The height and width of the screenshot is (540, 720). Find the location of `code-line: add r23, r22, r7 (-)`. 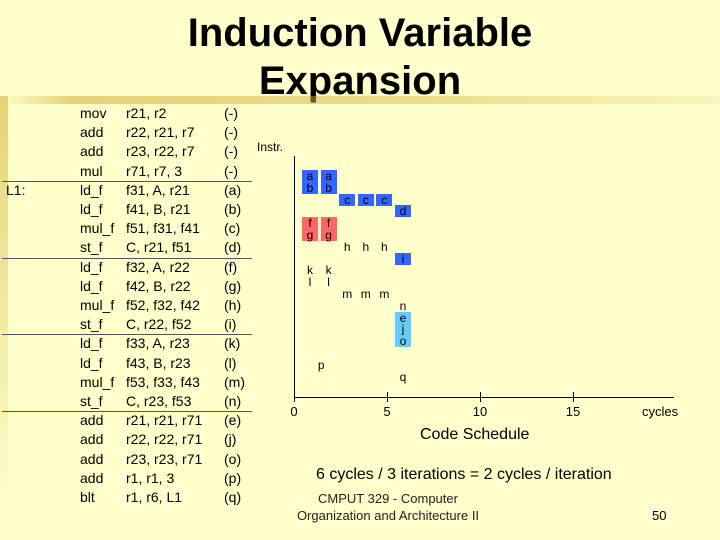

code-line: add r23, r22, r7 (-) is located at coordinates (127, 151).